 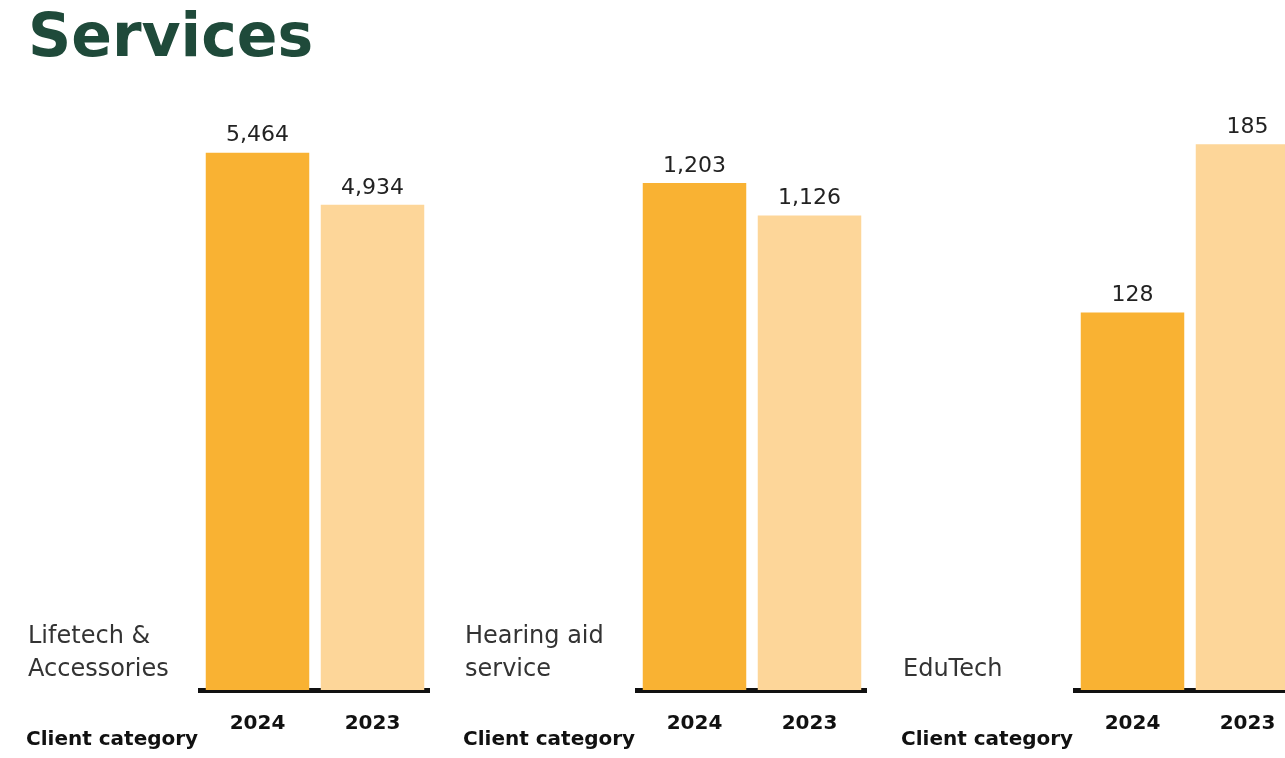 What do you see at coordinates (694, 164) in the screenshot?
I see `data-label: 1,203` at bounding box center [694, 164].